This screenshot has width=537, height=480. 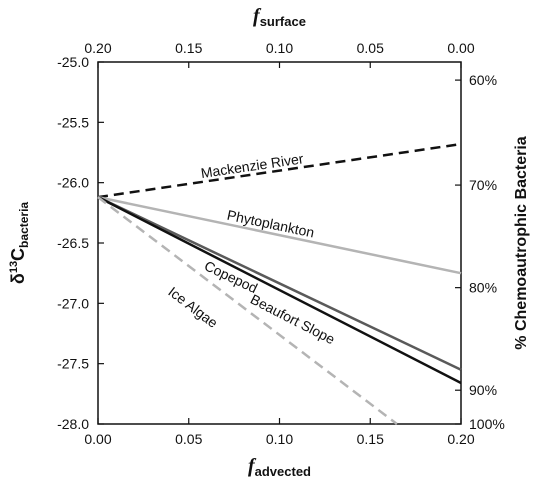 I want to click on y-tick-label: -25.0, so click(x=73, y=62).